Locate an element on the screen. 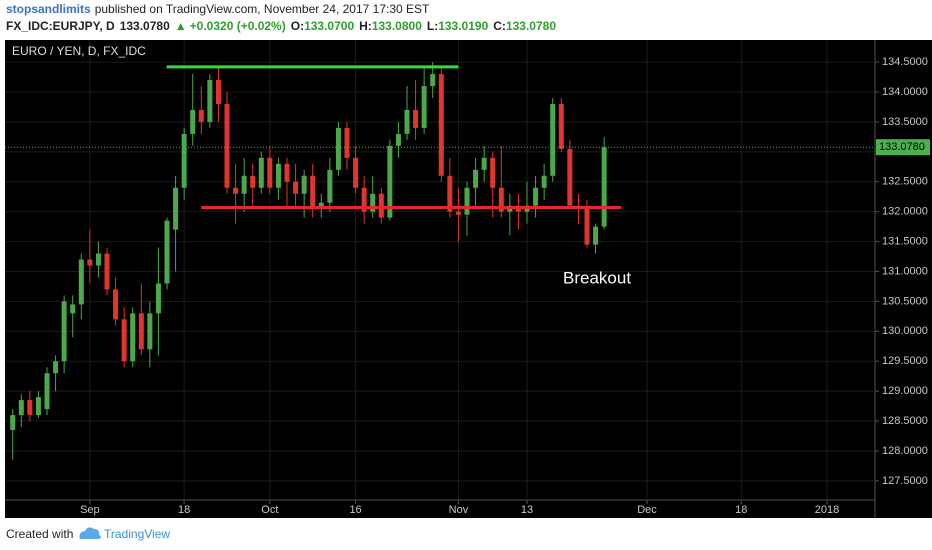 This screenshot has height=550, width=932. ohlc-label: O: is located at coordinates (297, 26).